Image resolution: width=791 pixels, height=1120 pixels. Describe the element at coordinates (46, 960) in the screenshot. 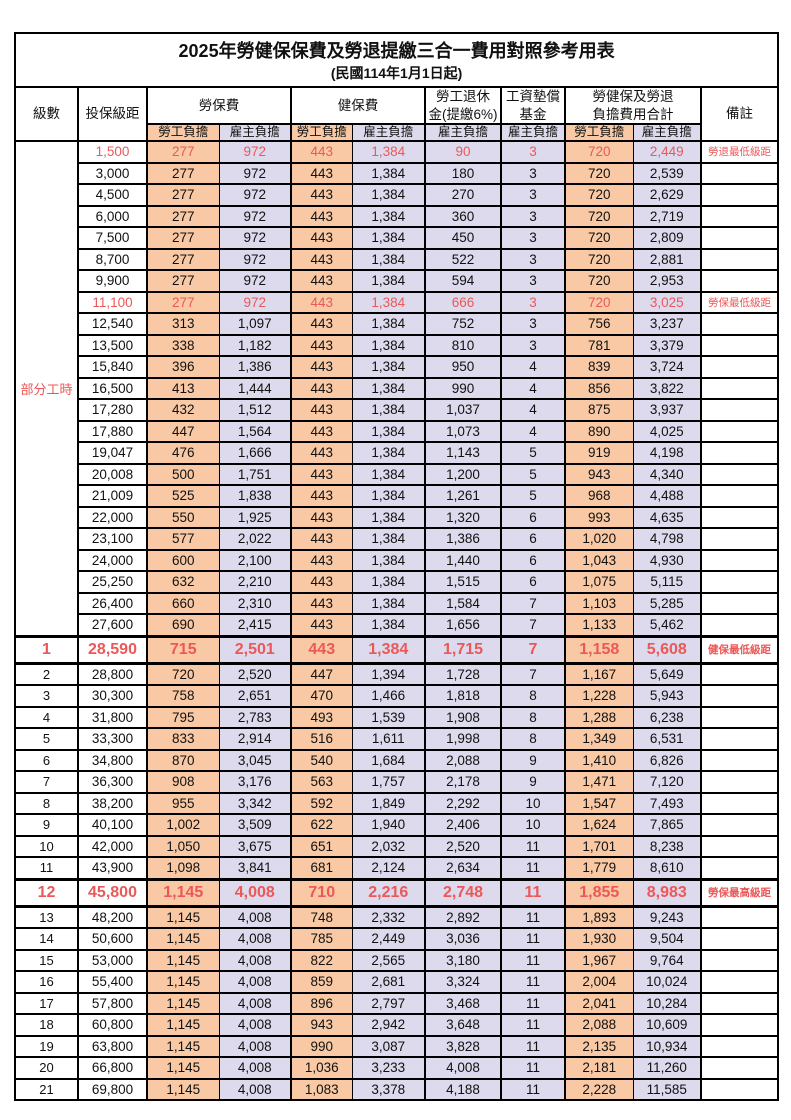

I see `cell-level: 15` at that location.